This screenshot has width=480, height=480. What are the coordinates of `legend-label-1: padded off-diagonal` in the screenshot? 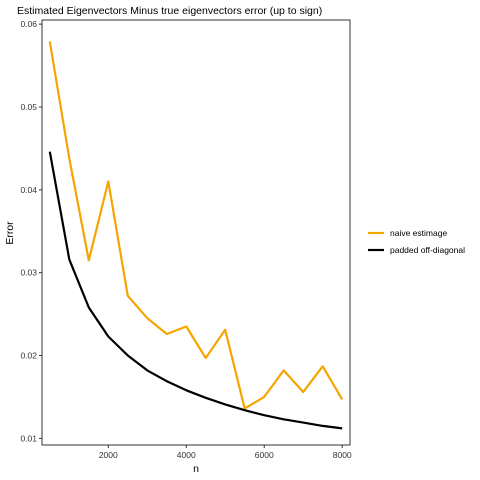 It's located at (427, 250).